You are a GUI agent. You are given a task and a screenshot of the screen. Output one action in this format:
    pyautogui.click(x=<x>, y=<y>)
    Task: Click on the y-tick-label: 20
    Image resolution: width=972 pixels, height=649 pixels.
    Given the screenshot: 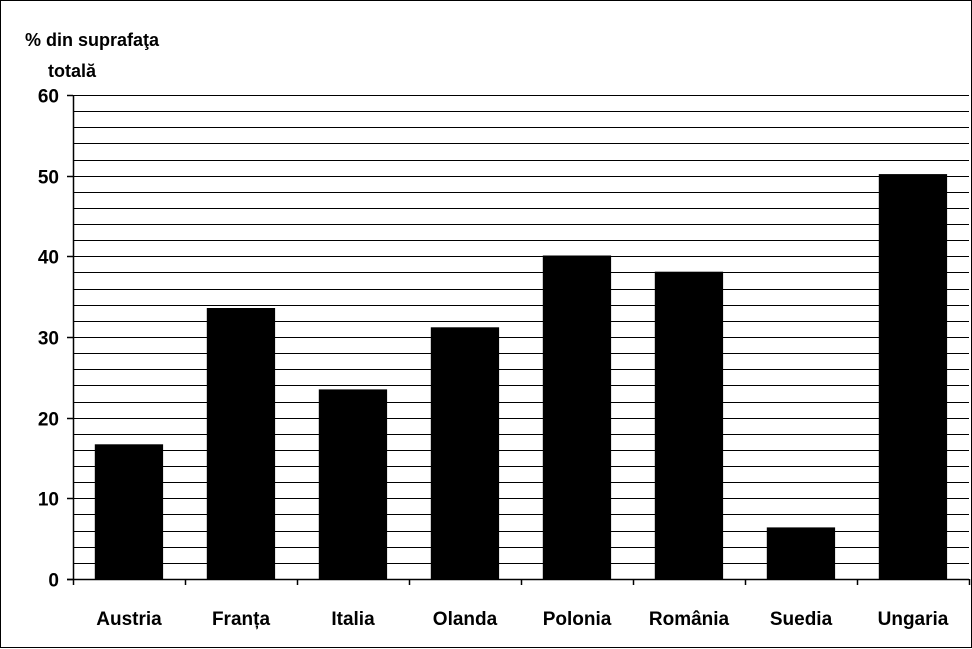 What is the action you would take?
    pyautogui.click(x=48, y=420)
    